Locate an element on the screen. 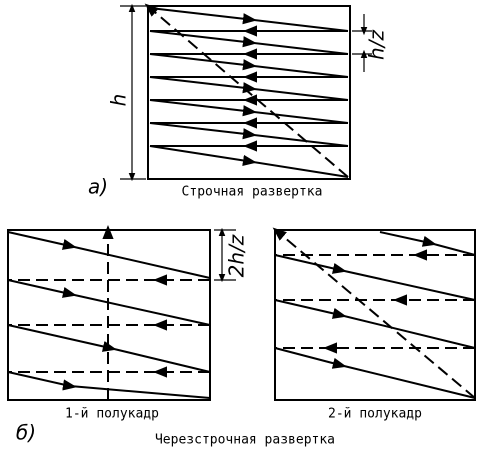 This screenshot has height=454, width=486. label-a: а) is located at coordinates (98, 187).